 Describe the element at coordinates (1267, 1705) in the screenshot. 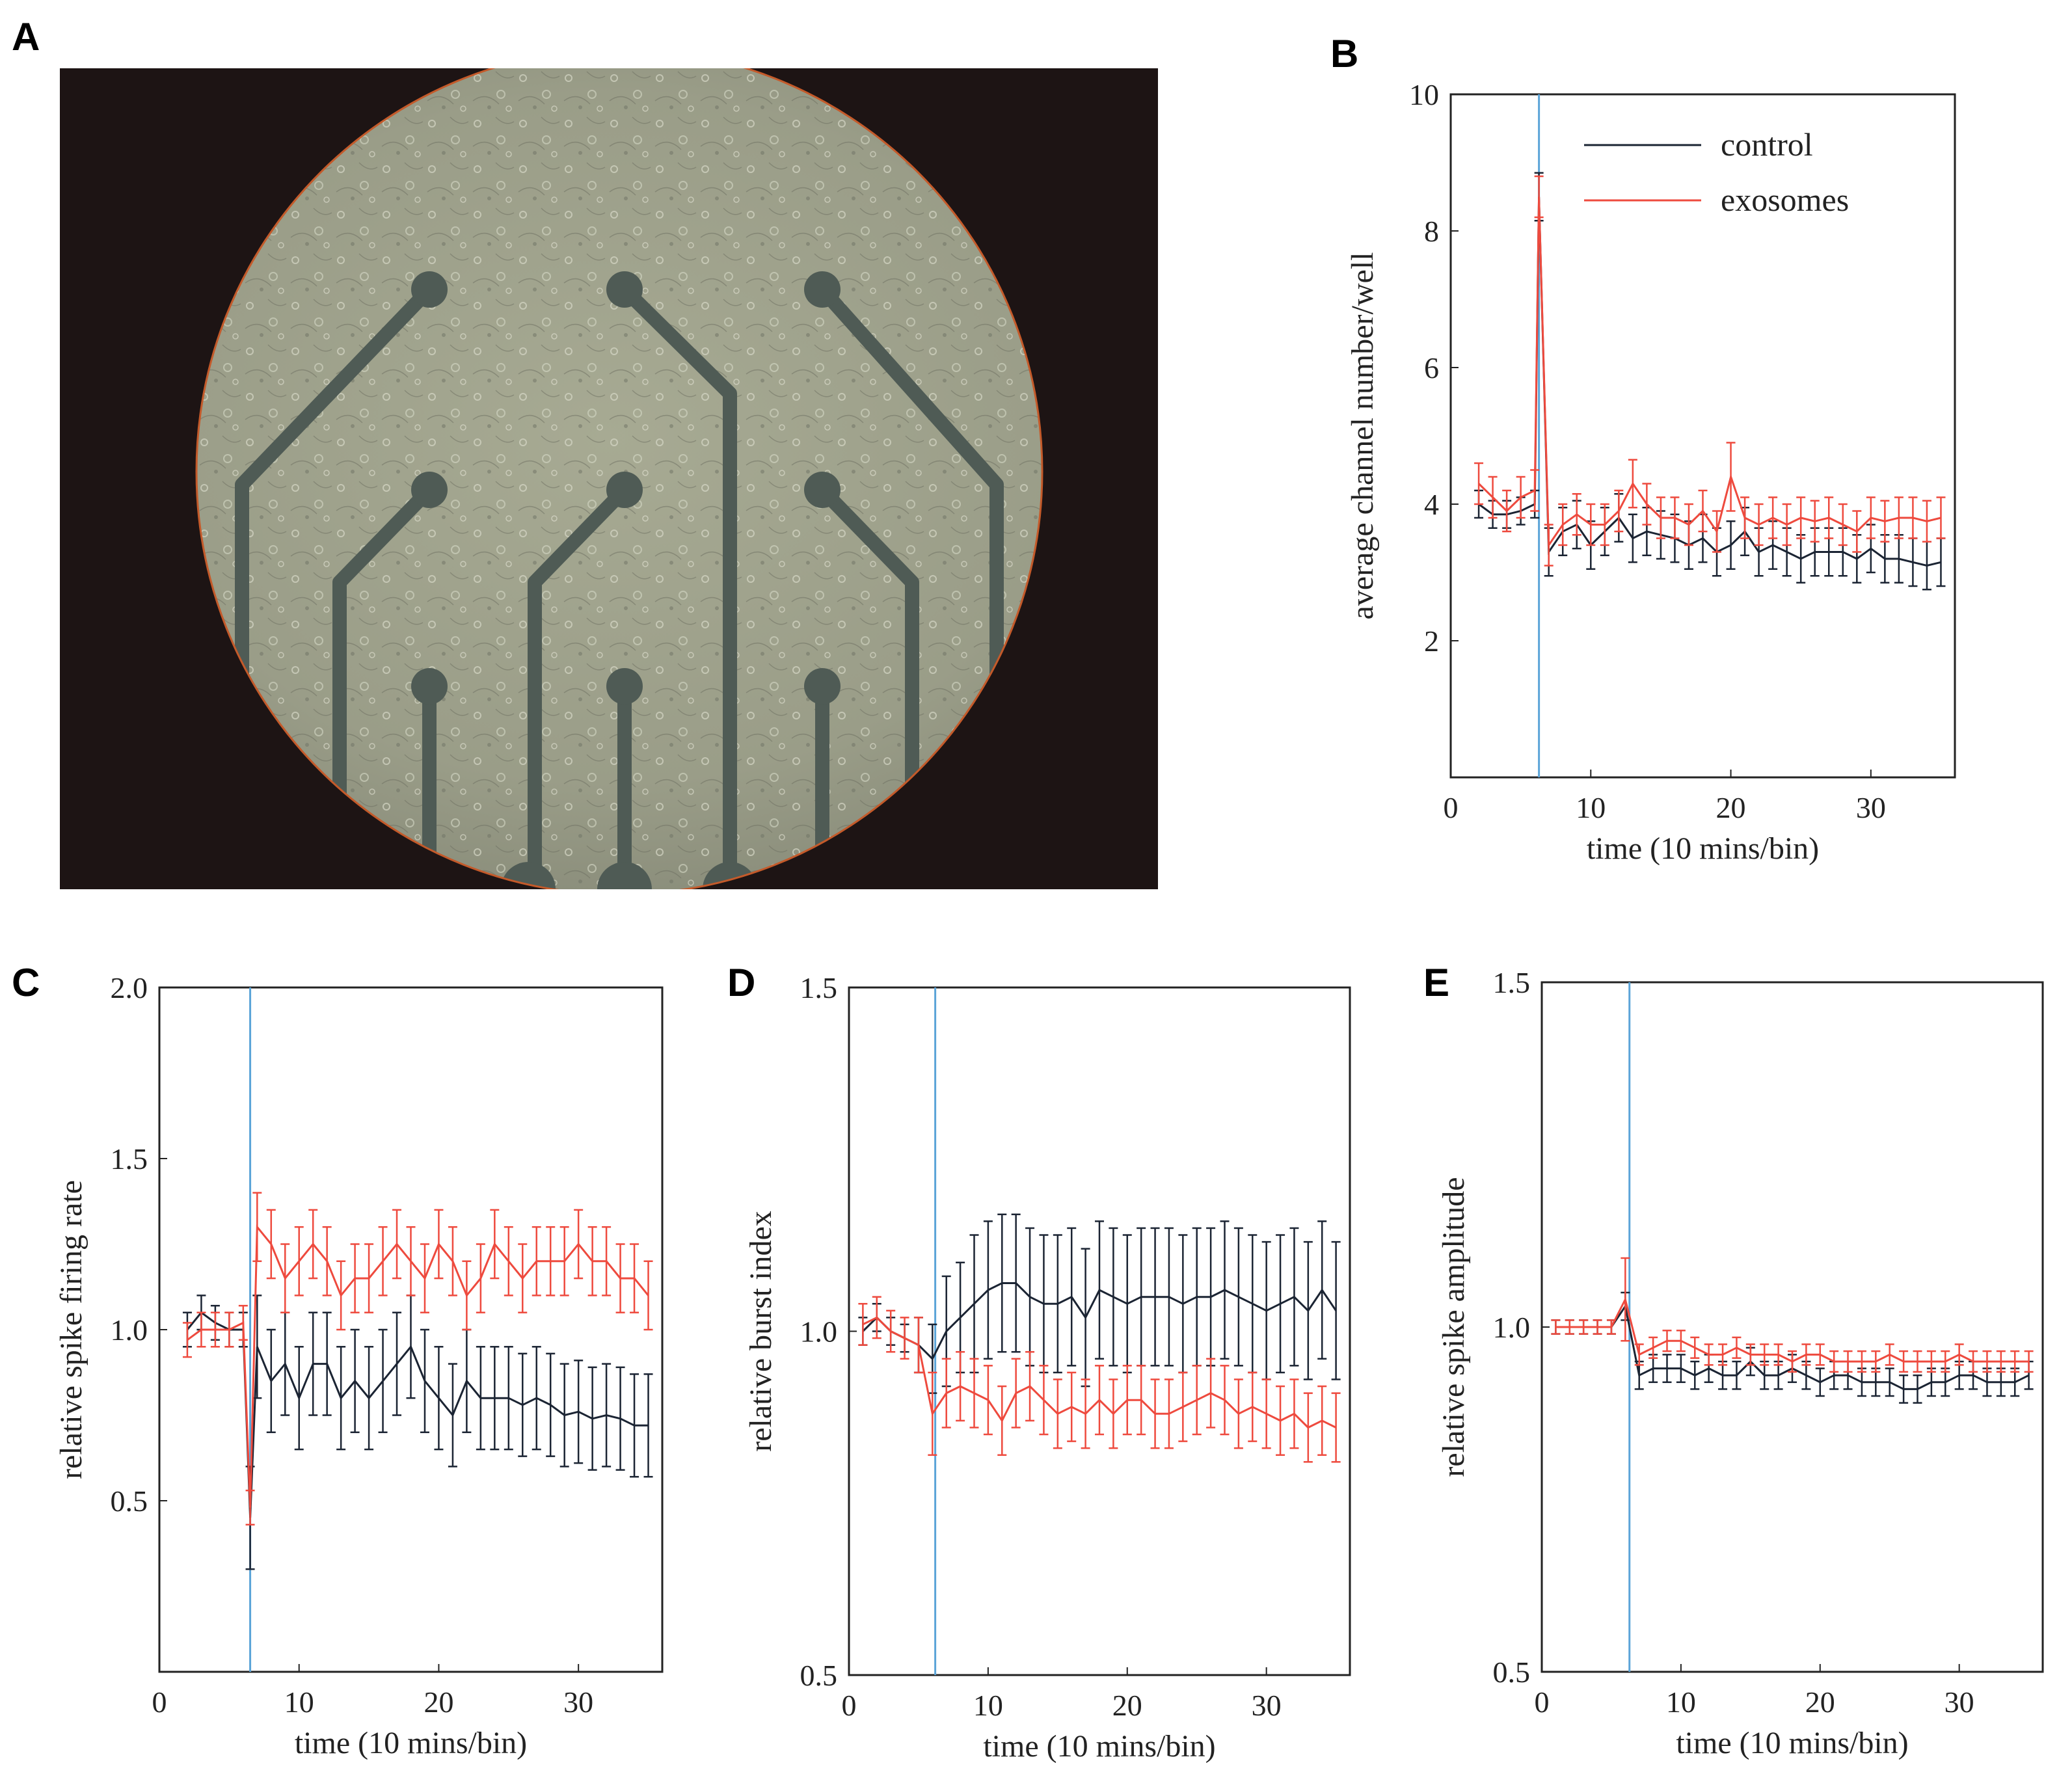

I see `chart-d-xtick-label: 30` at that location.